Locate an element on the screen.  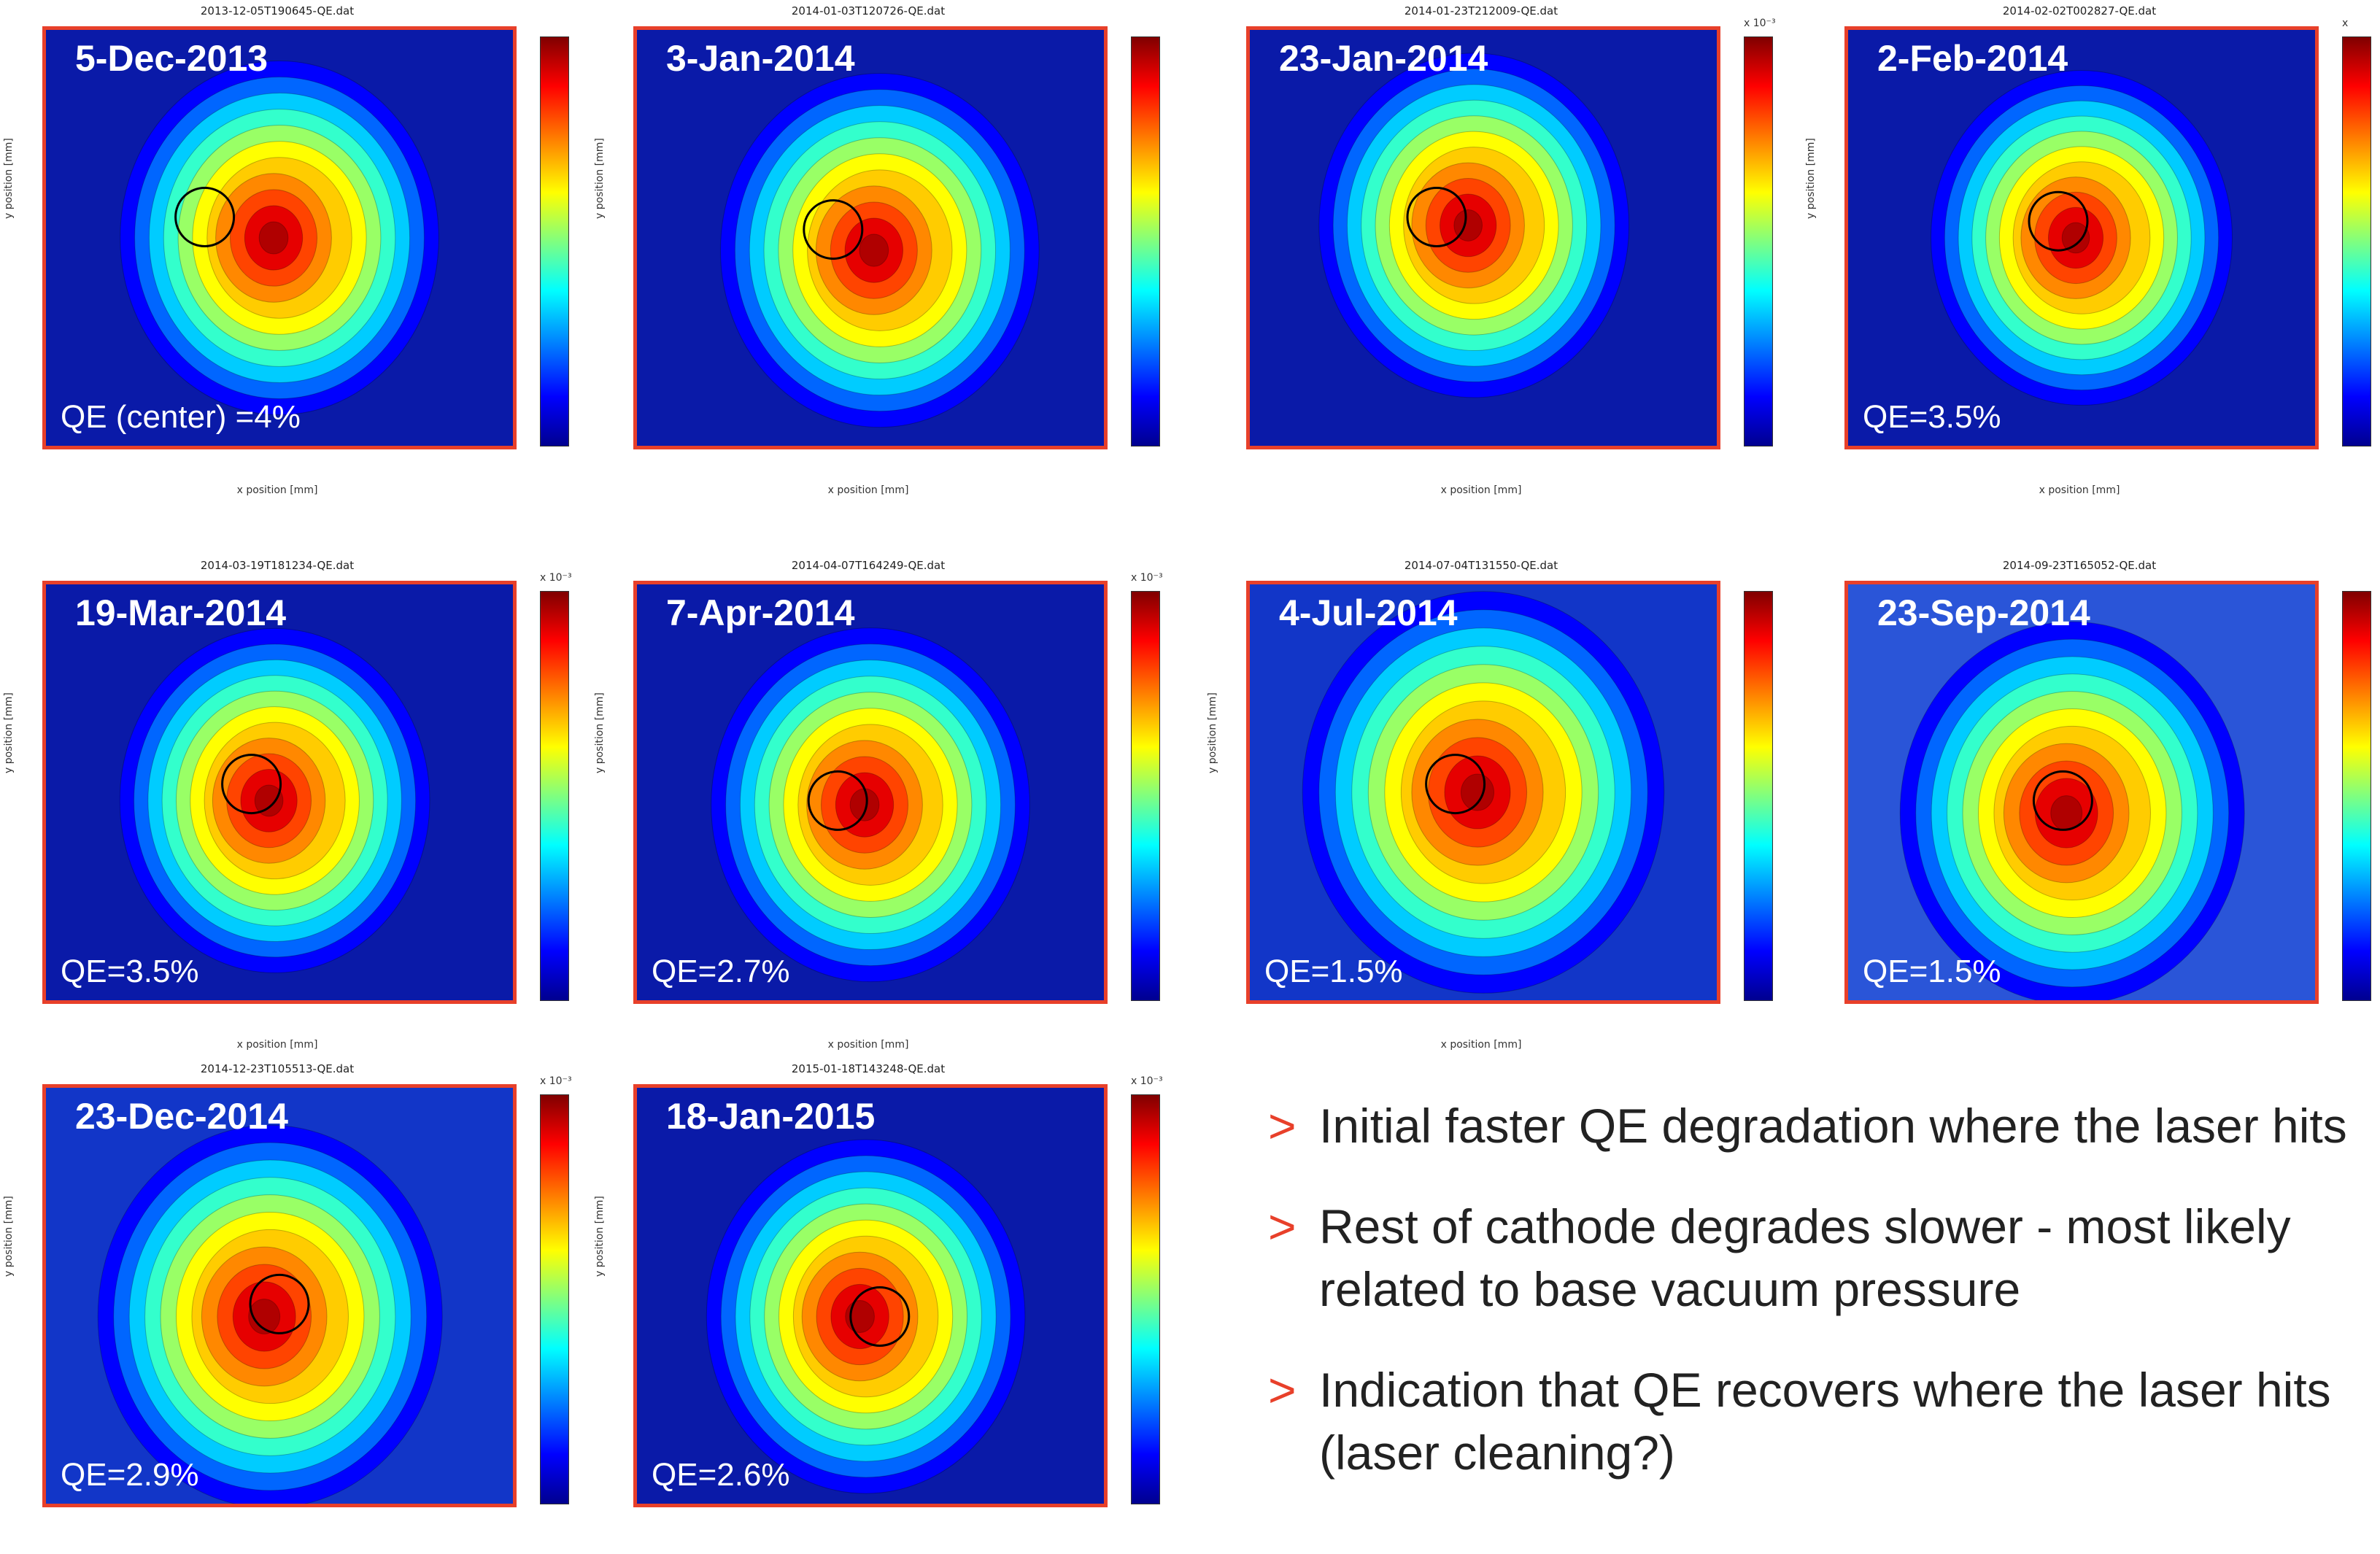
qe-map-plot: 23-Sep-2014 QE=1.5% is located at coordinates (2081, 792).